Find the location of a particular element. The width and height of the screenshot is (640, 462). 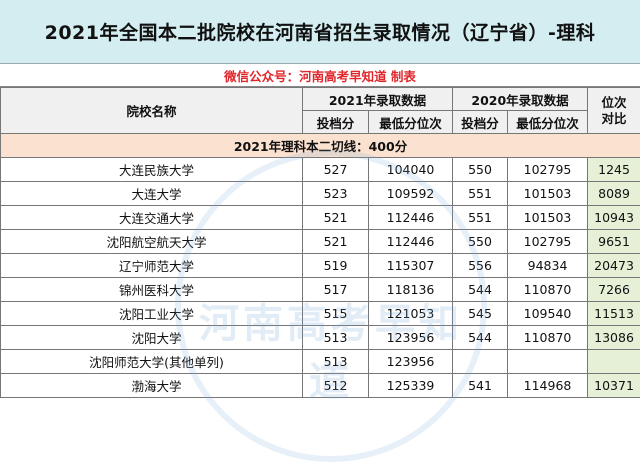

cell-rank2021: 125339 is located at coordinates (411, 386).